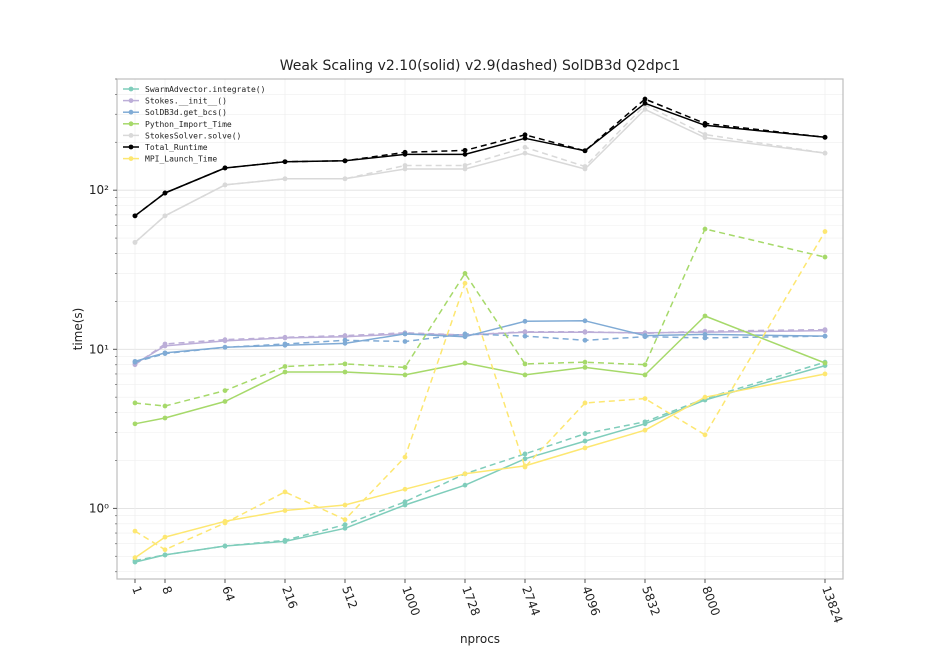  What do you see at coordinates (188, 124) in the screenshot?
I see `legend-label: Python_Import_Time` at bounding box center [188, 124].